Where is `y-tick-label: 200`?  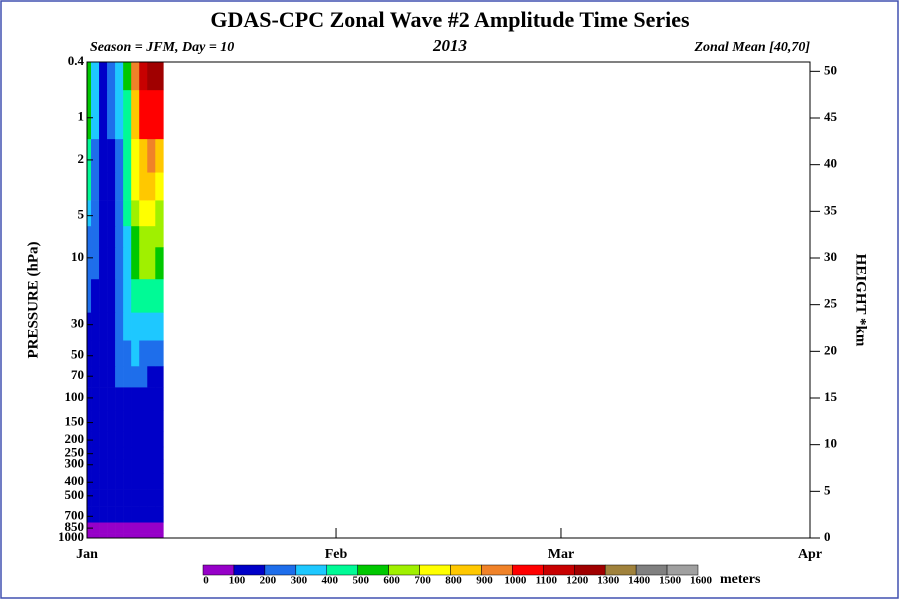 y-tick-label: 200 is located at coordinates (75, 438).